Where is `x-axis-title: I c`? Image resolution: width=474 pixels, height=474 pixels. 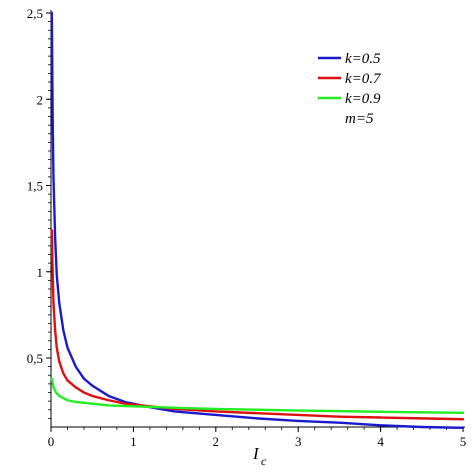
x-axis-title: I c is located at coordinates (259, 456).